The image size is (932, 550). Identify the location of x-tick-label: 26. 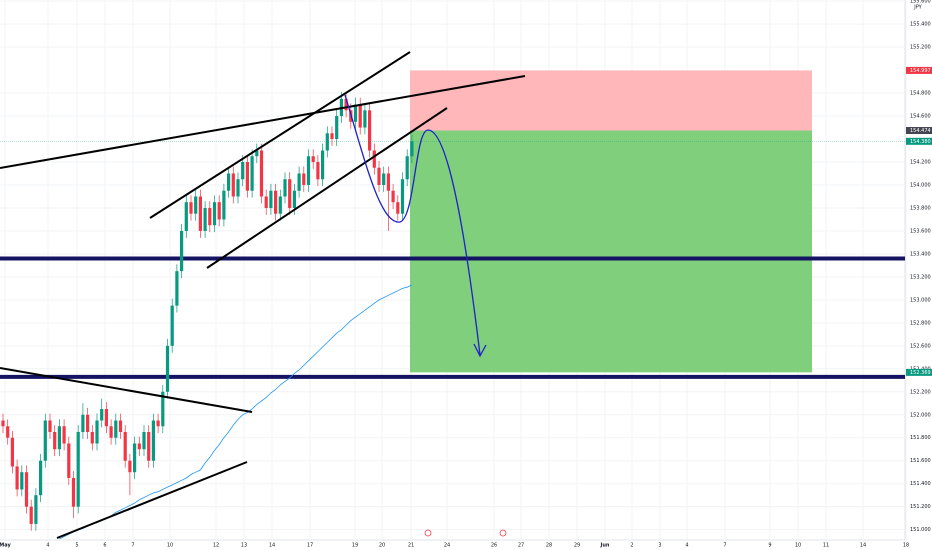
(494, 546).